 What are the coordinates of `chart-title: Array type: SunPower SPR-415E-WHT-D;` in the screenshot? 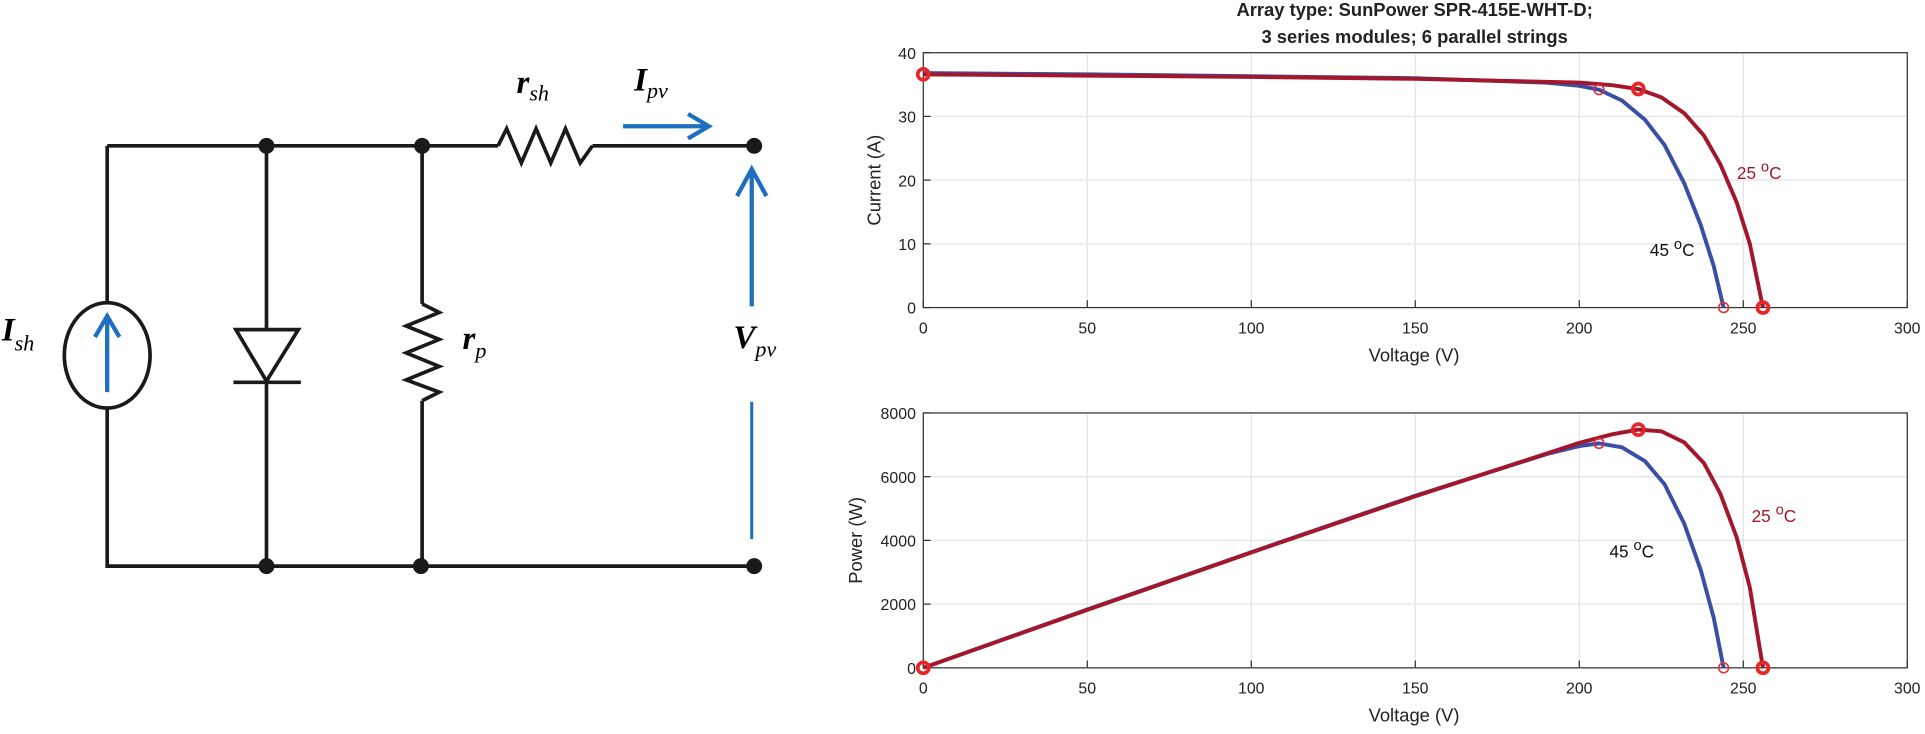 It's located at (1414, 10).